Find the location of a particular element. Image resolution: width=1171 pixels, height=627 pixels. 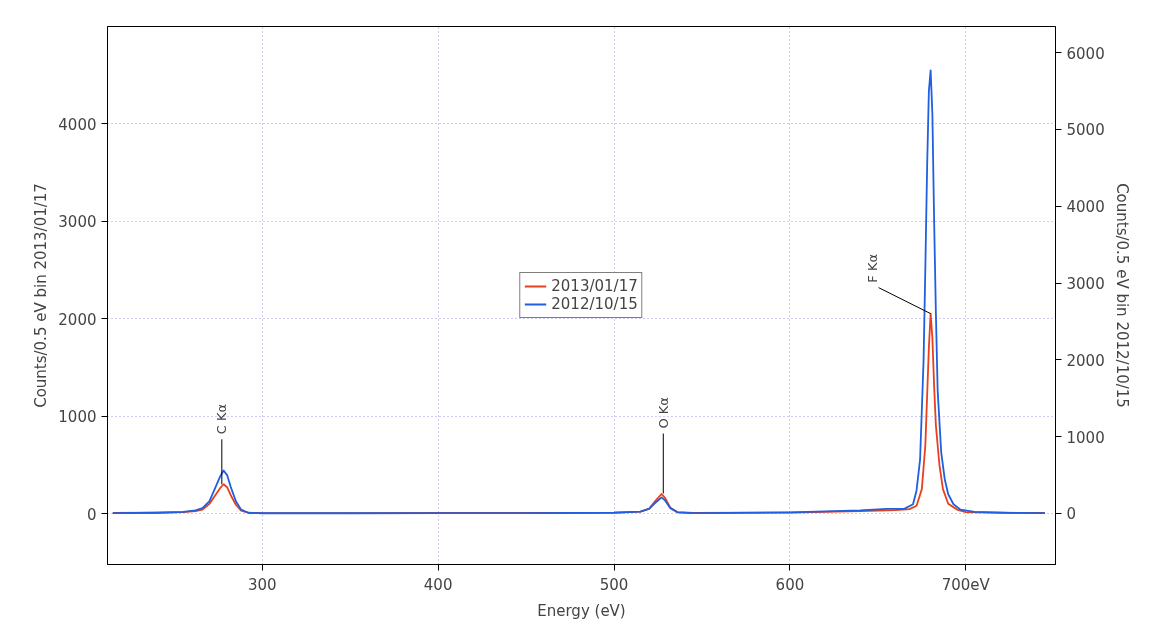

y2-tick-label: 3000 is located at coordinates (1085, 284).